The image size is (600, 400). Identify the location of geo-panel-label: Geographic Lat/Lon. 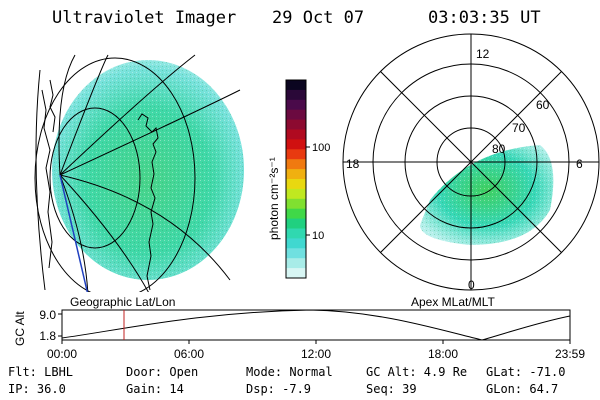
(122, 302).